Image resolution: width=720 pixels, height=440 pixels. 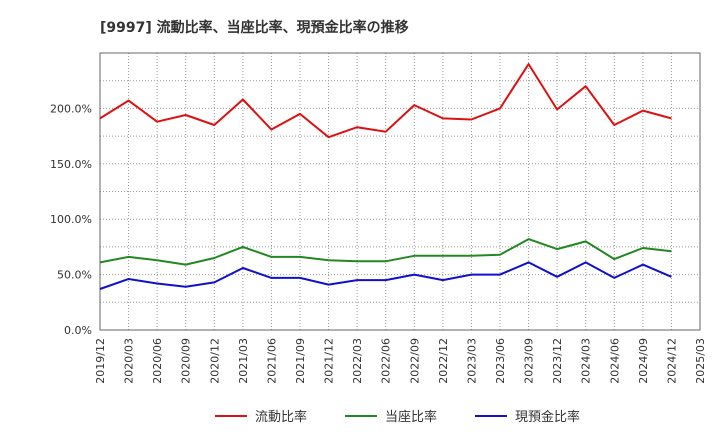 I want to click on x-tick-label: 2023/06, so click(x=500, y=361).